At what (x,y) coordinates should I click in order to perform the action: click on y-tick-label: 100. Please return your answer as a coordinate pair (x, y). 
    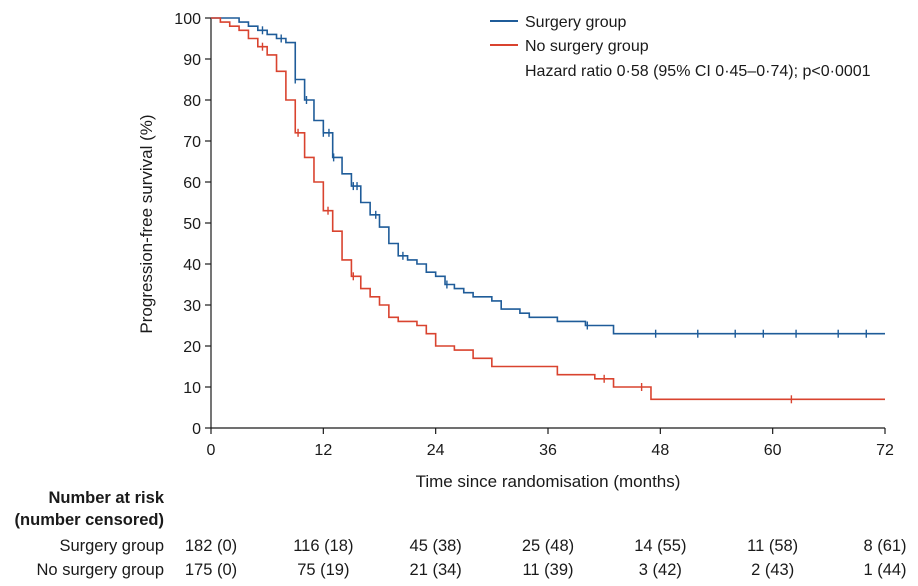
    Looking at the image, I should click on (187, 19).